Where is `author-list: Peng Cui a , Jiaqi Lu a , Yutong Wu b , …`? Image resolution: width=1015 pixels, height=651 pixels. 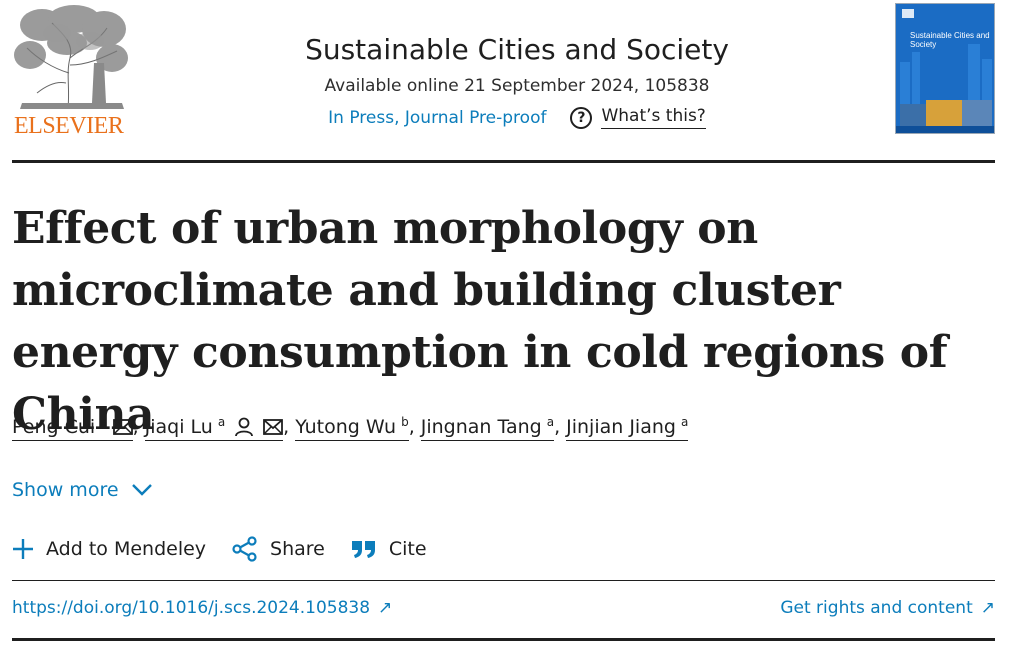 author-list: Peng Cui a , Jiaqi Lu a , Yutong Wu b , … is located at coordinates (503, 428).